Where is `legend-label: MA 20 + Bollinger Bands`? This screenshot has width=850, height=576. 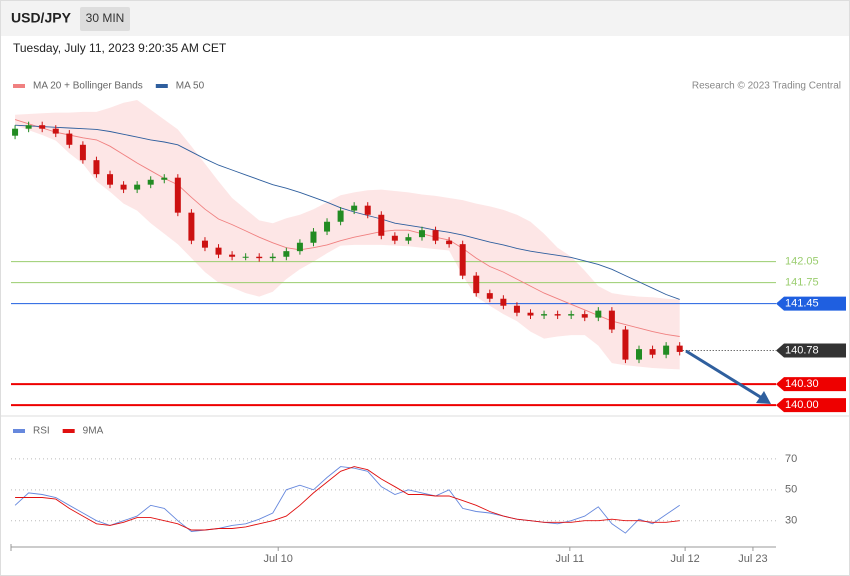
legend-label: MA 20 + Bollinger Bands is located at coordinates (88, 86).